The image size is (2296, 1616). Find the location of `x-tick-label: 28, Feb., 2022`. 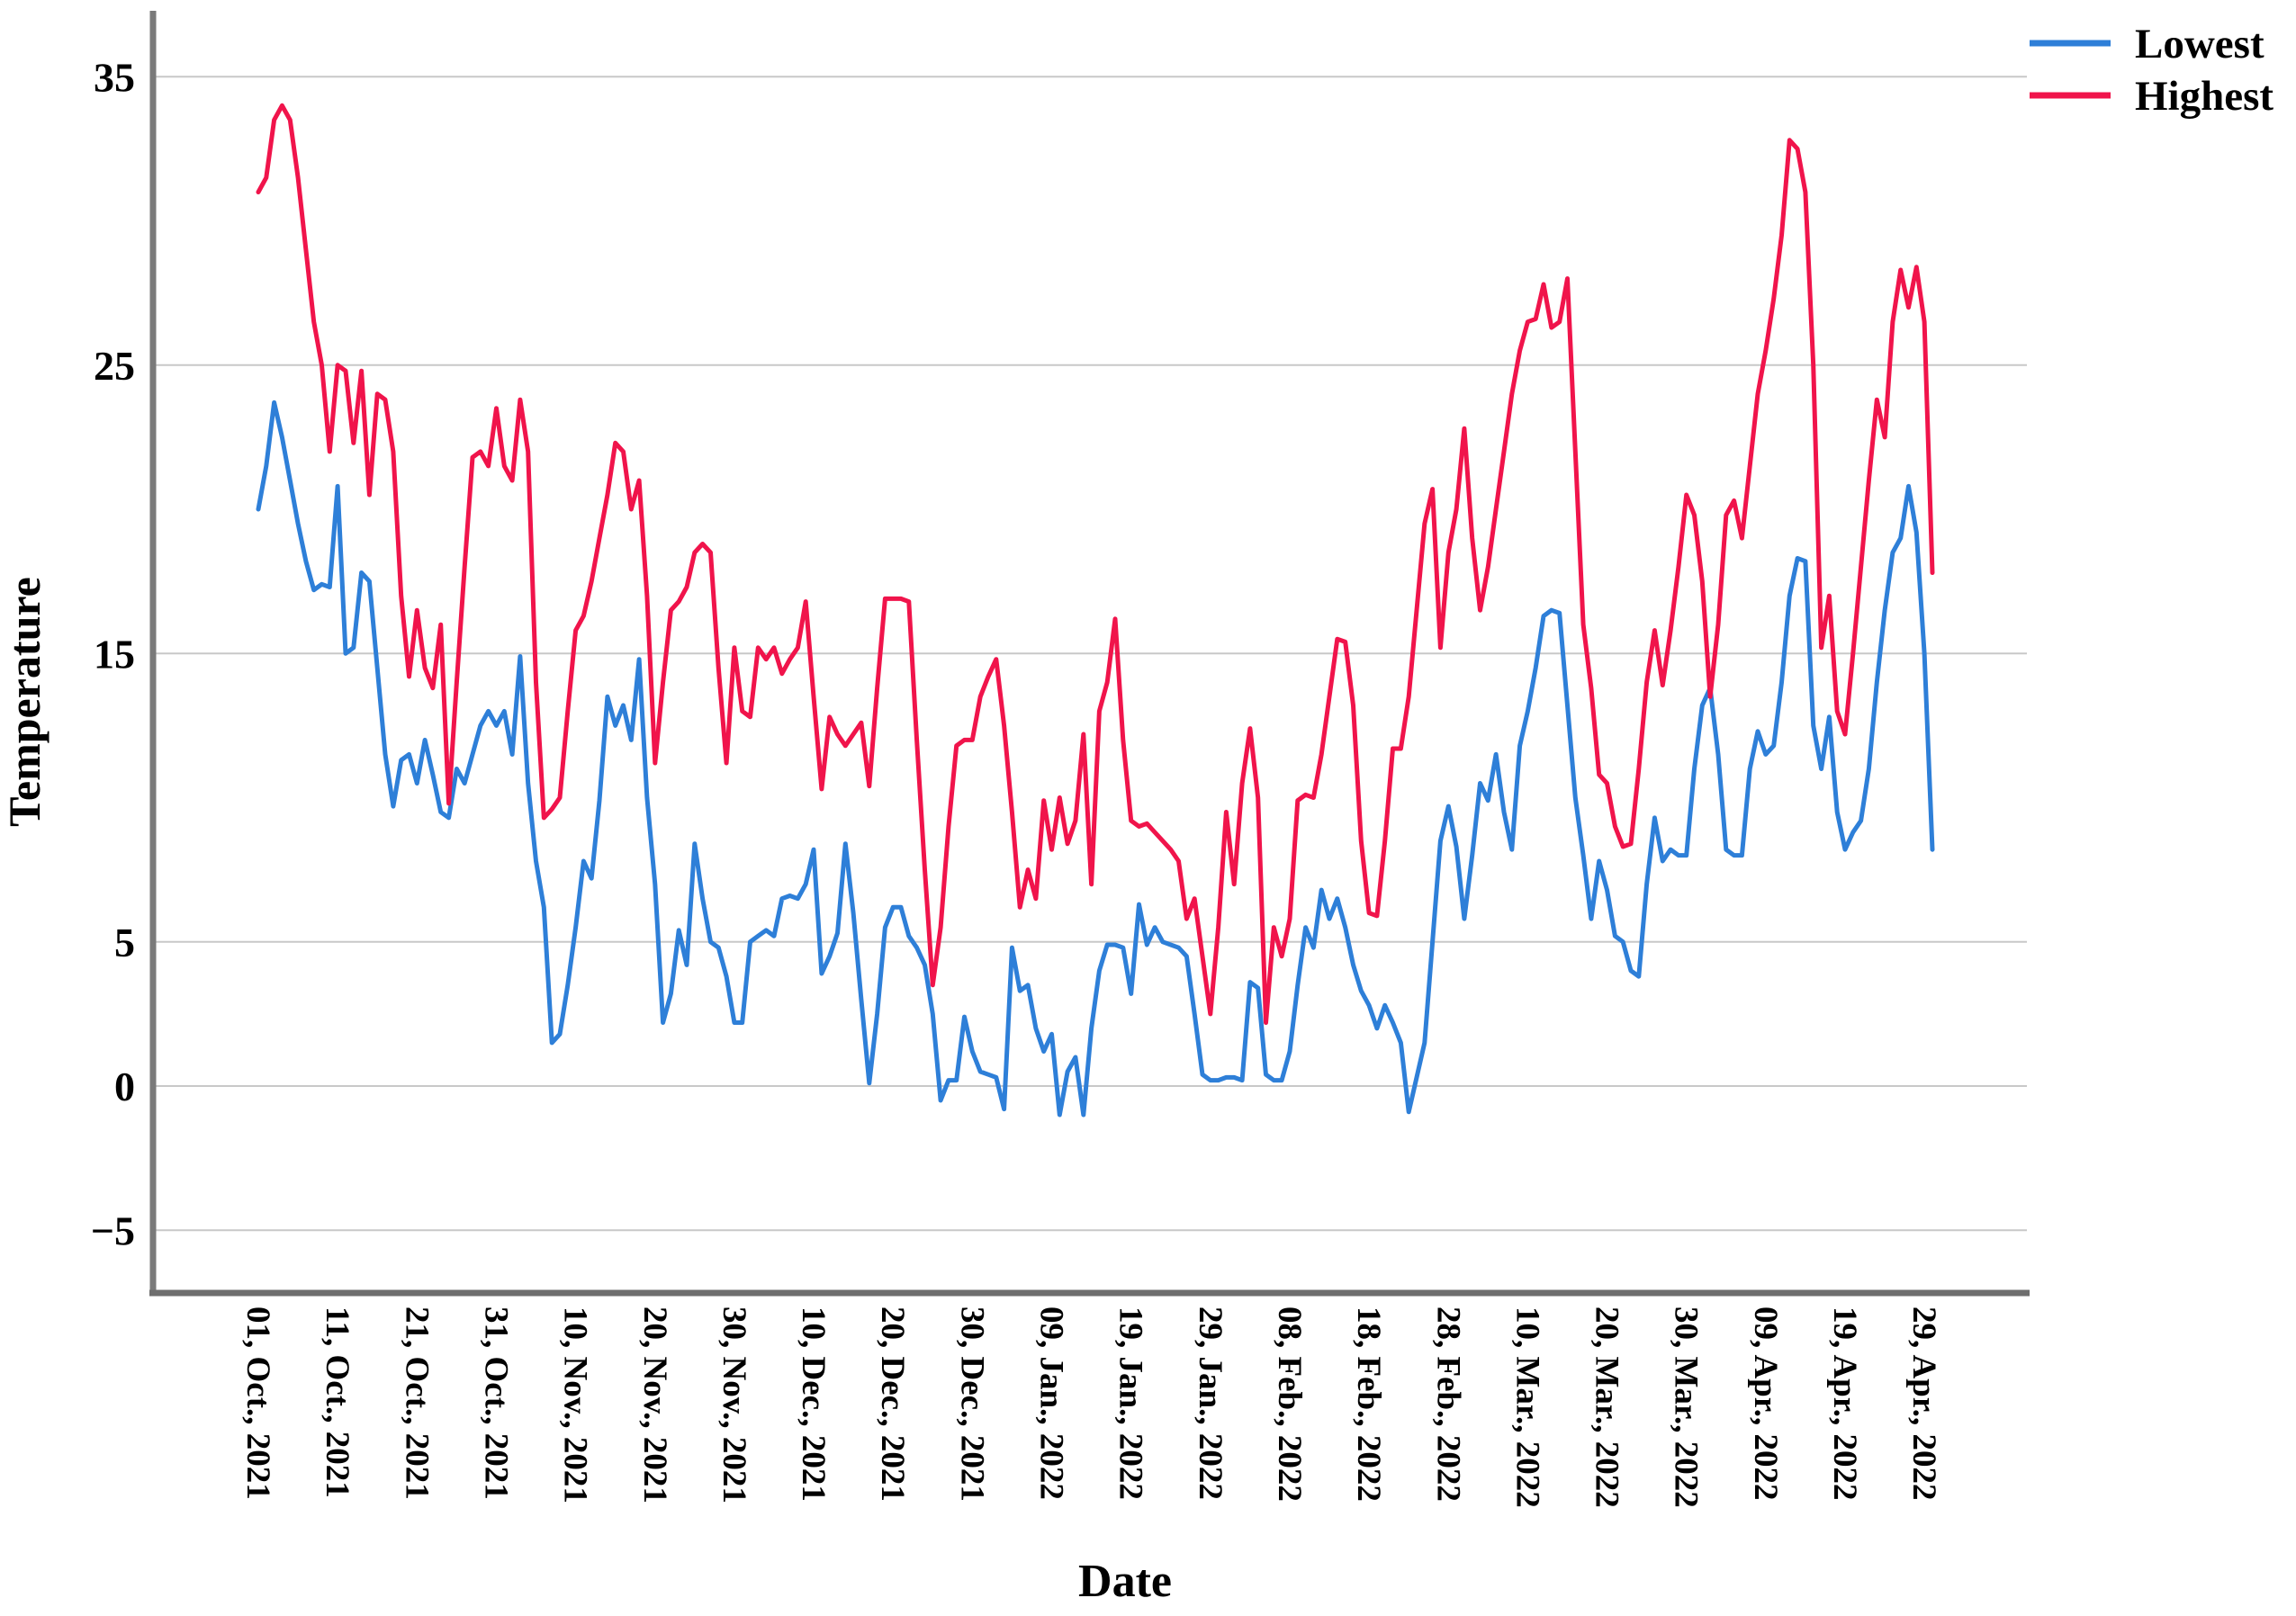

x-tick-label: 28, Feb., 2022 is located at coordinates (1447, 1404).